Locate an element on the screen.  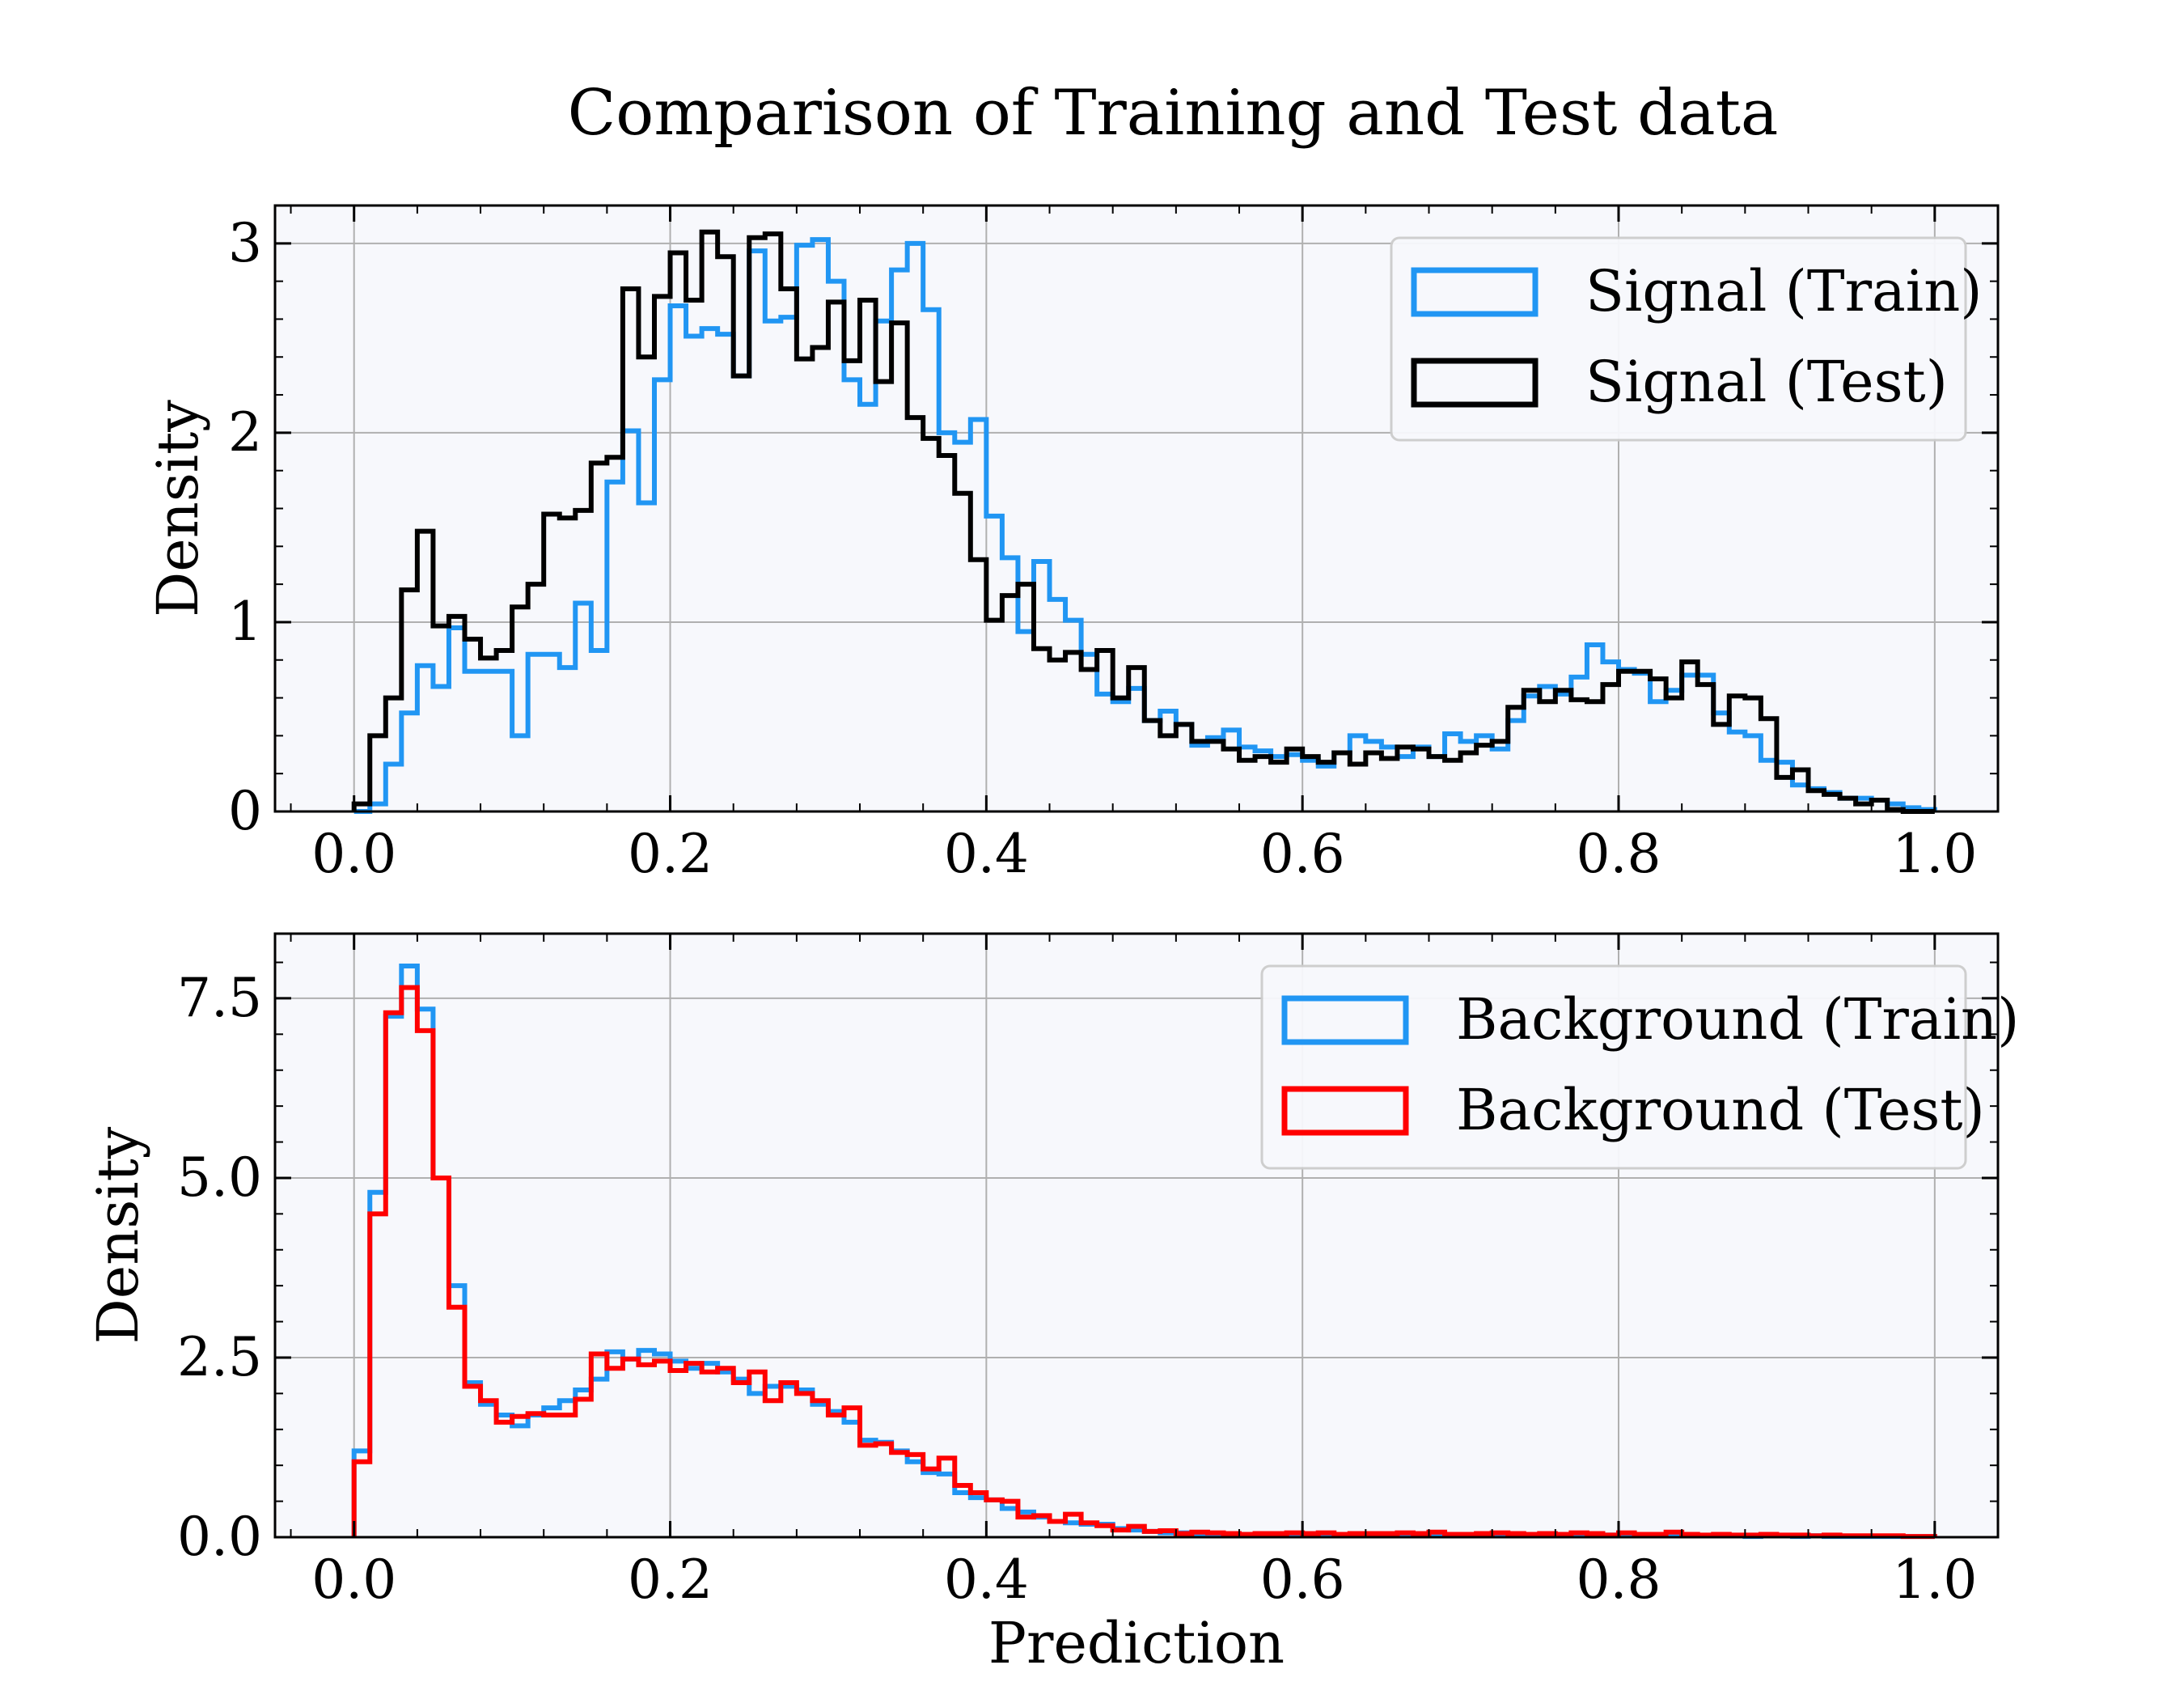
legend-entry-label: Signal (Test) is located at coordinates (1767, 382).